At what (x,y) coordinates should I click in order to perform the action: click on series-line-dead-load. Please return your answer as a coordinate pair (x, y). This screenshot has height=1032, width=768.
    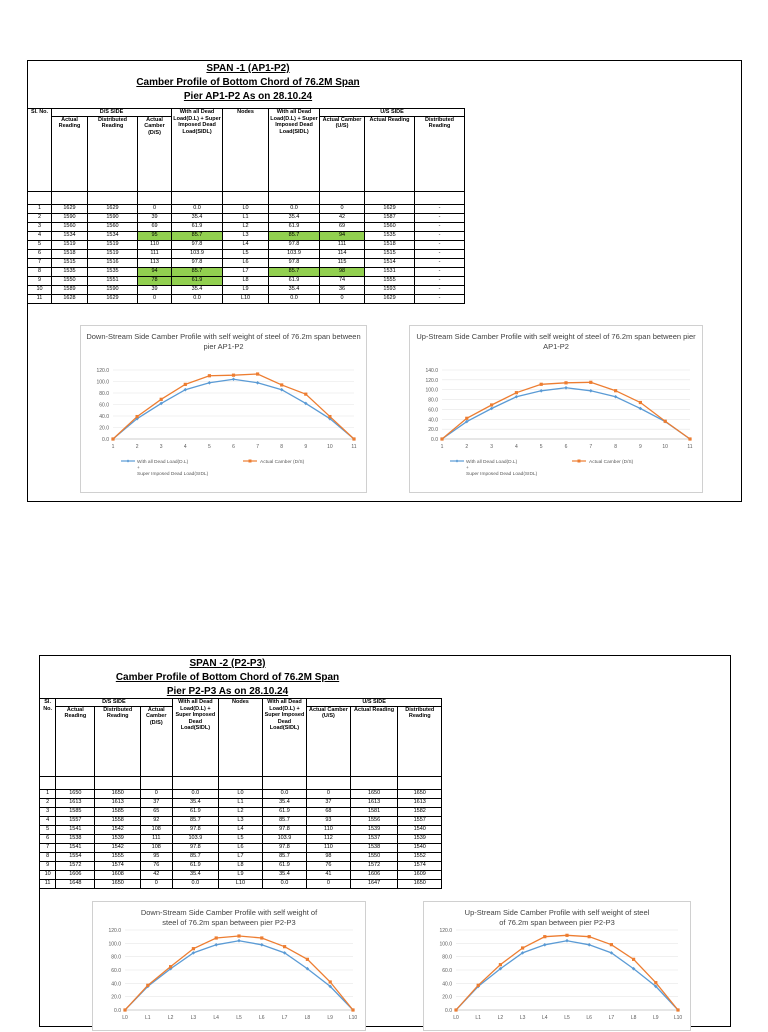
    Looking at the image, I should click on (566, 413).